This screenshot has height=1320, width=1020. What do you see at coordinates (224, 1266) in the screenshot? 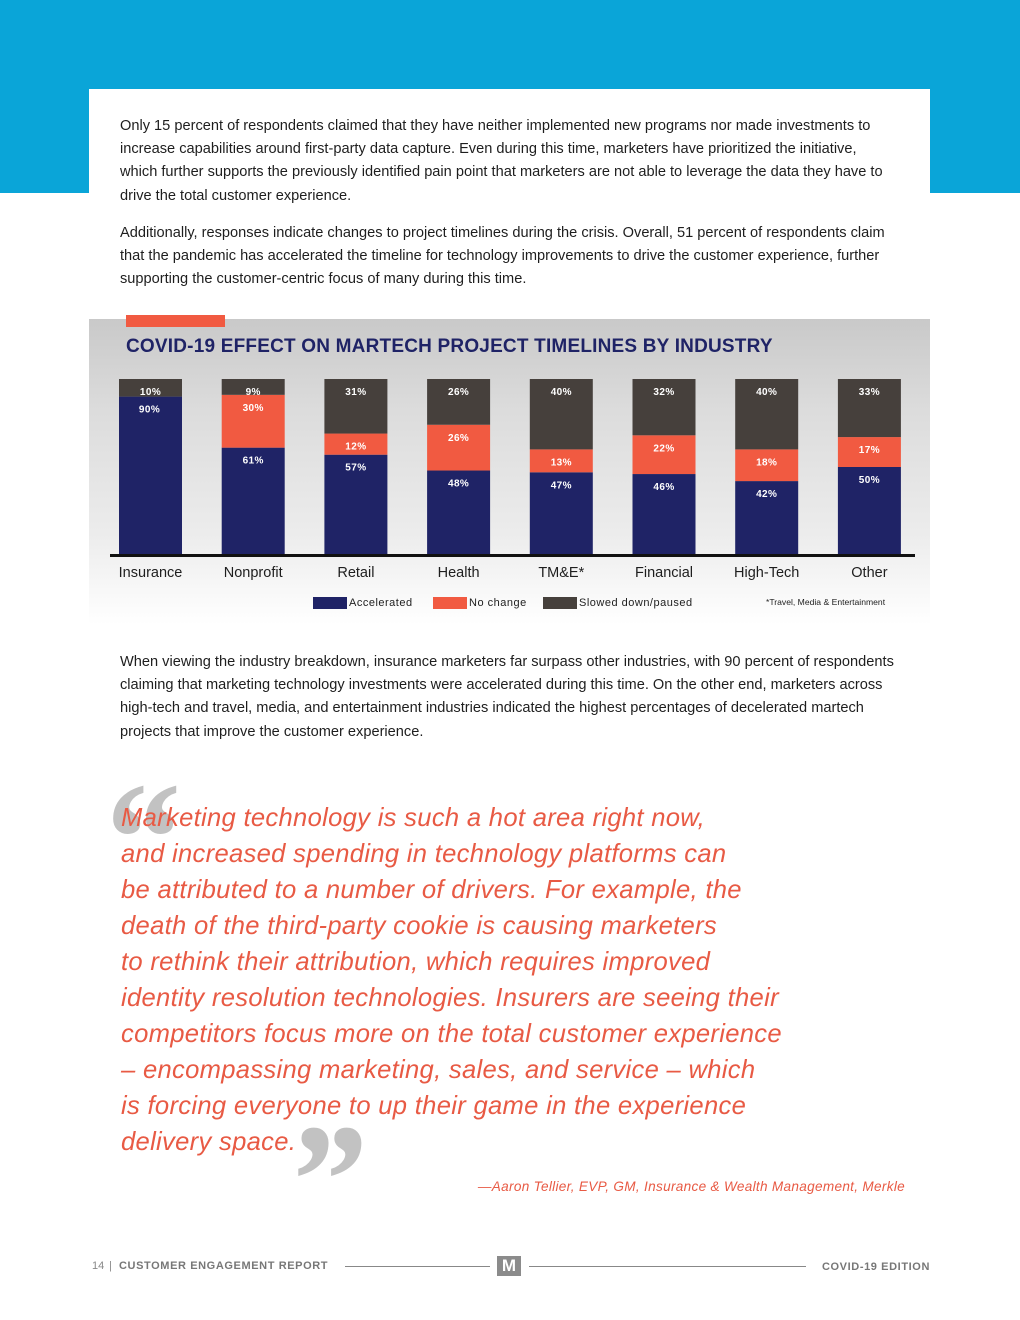
I see `footer-report-title: CUSTOMER ENGAGEMENT REPORT` at bounding box center [224, 1266].